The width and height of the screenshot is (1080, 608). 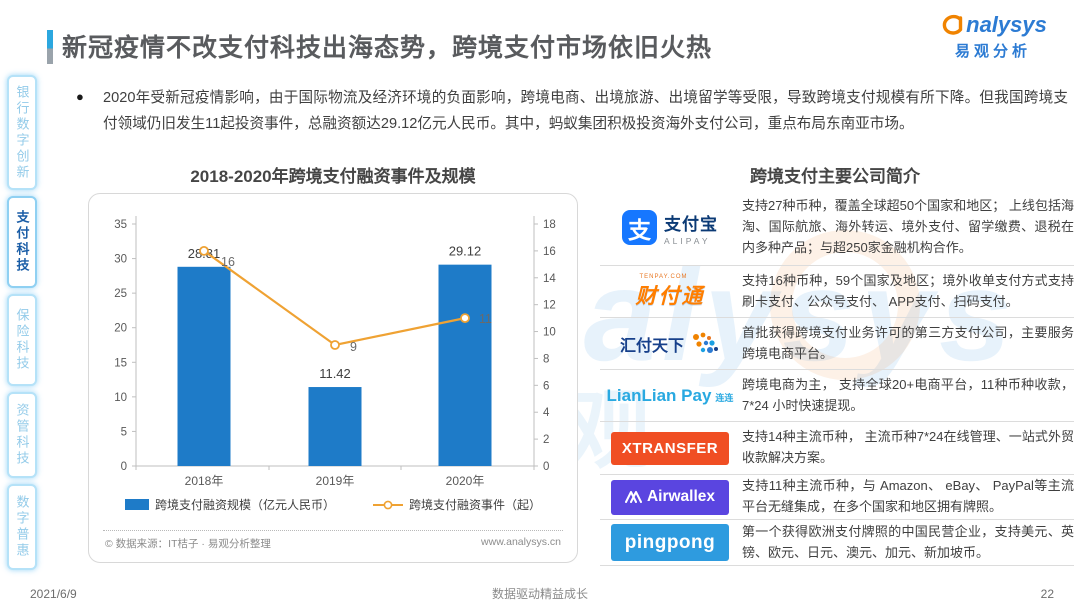 I want to click on brand-cn-label: 易观分析, so click(x=992, y=51).